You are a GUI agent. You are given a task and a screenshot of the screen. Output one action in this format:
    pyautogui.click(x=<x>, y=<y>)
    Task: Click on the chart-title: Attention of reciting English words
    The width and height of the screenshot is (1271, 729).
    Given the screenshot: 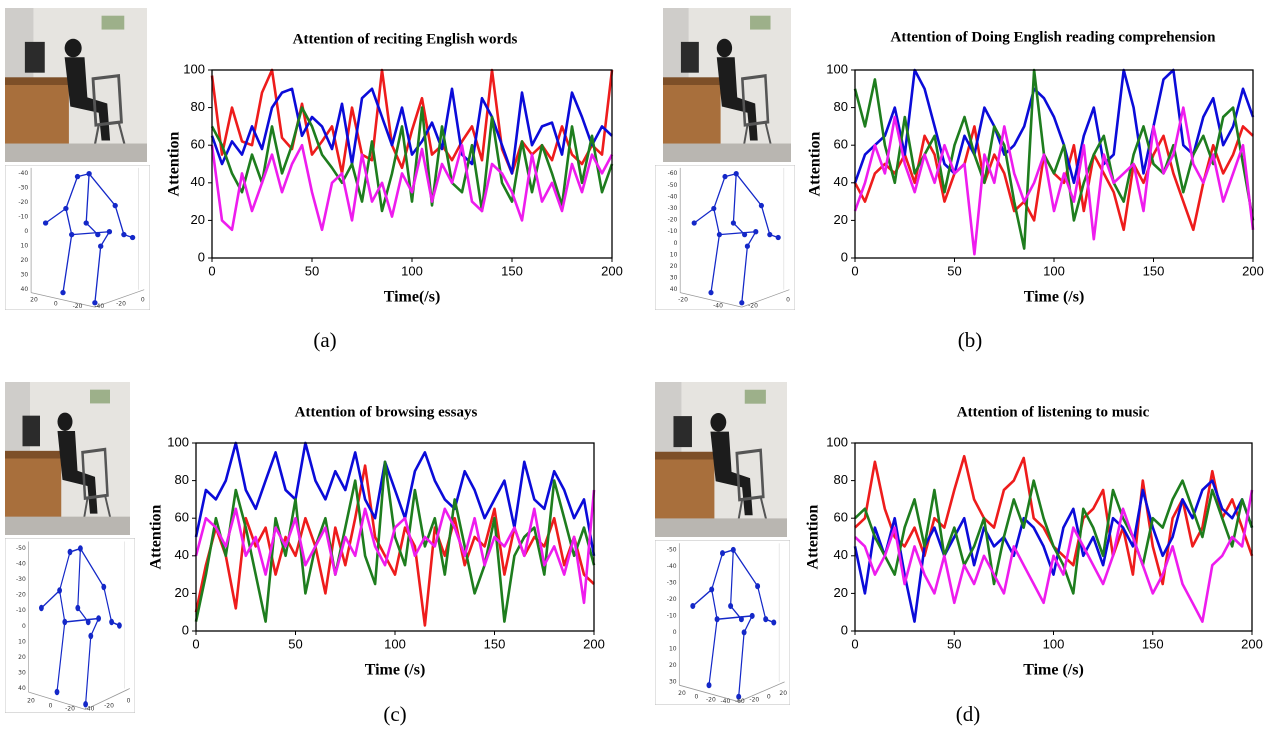 What is the action you would take?
    pyautogui.click(x=405, y=39)
    